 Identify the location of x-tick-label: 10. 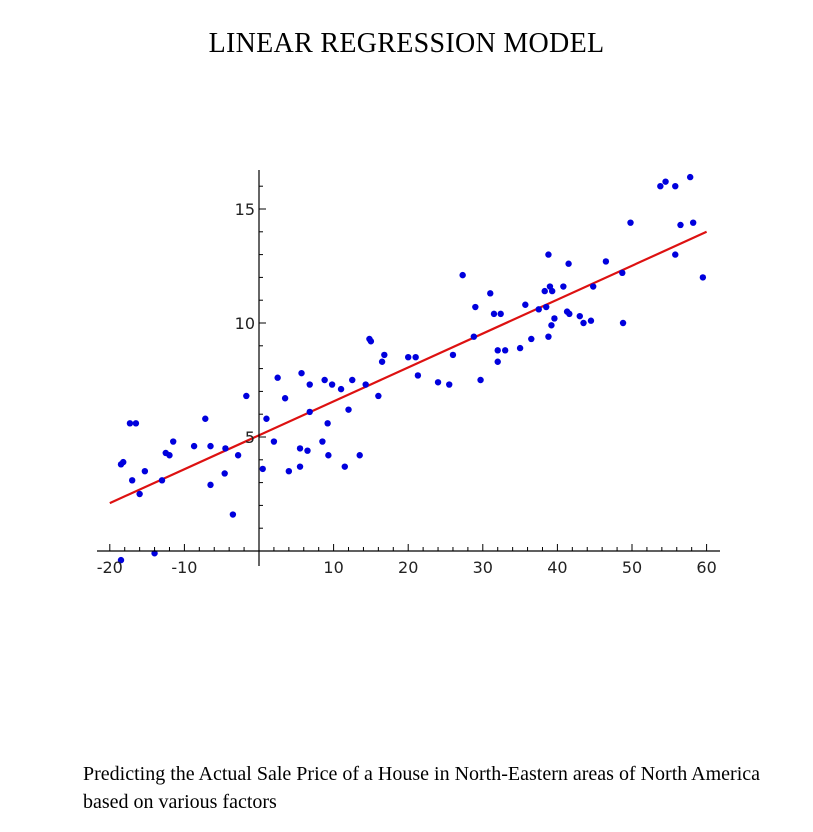
(333, 567).